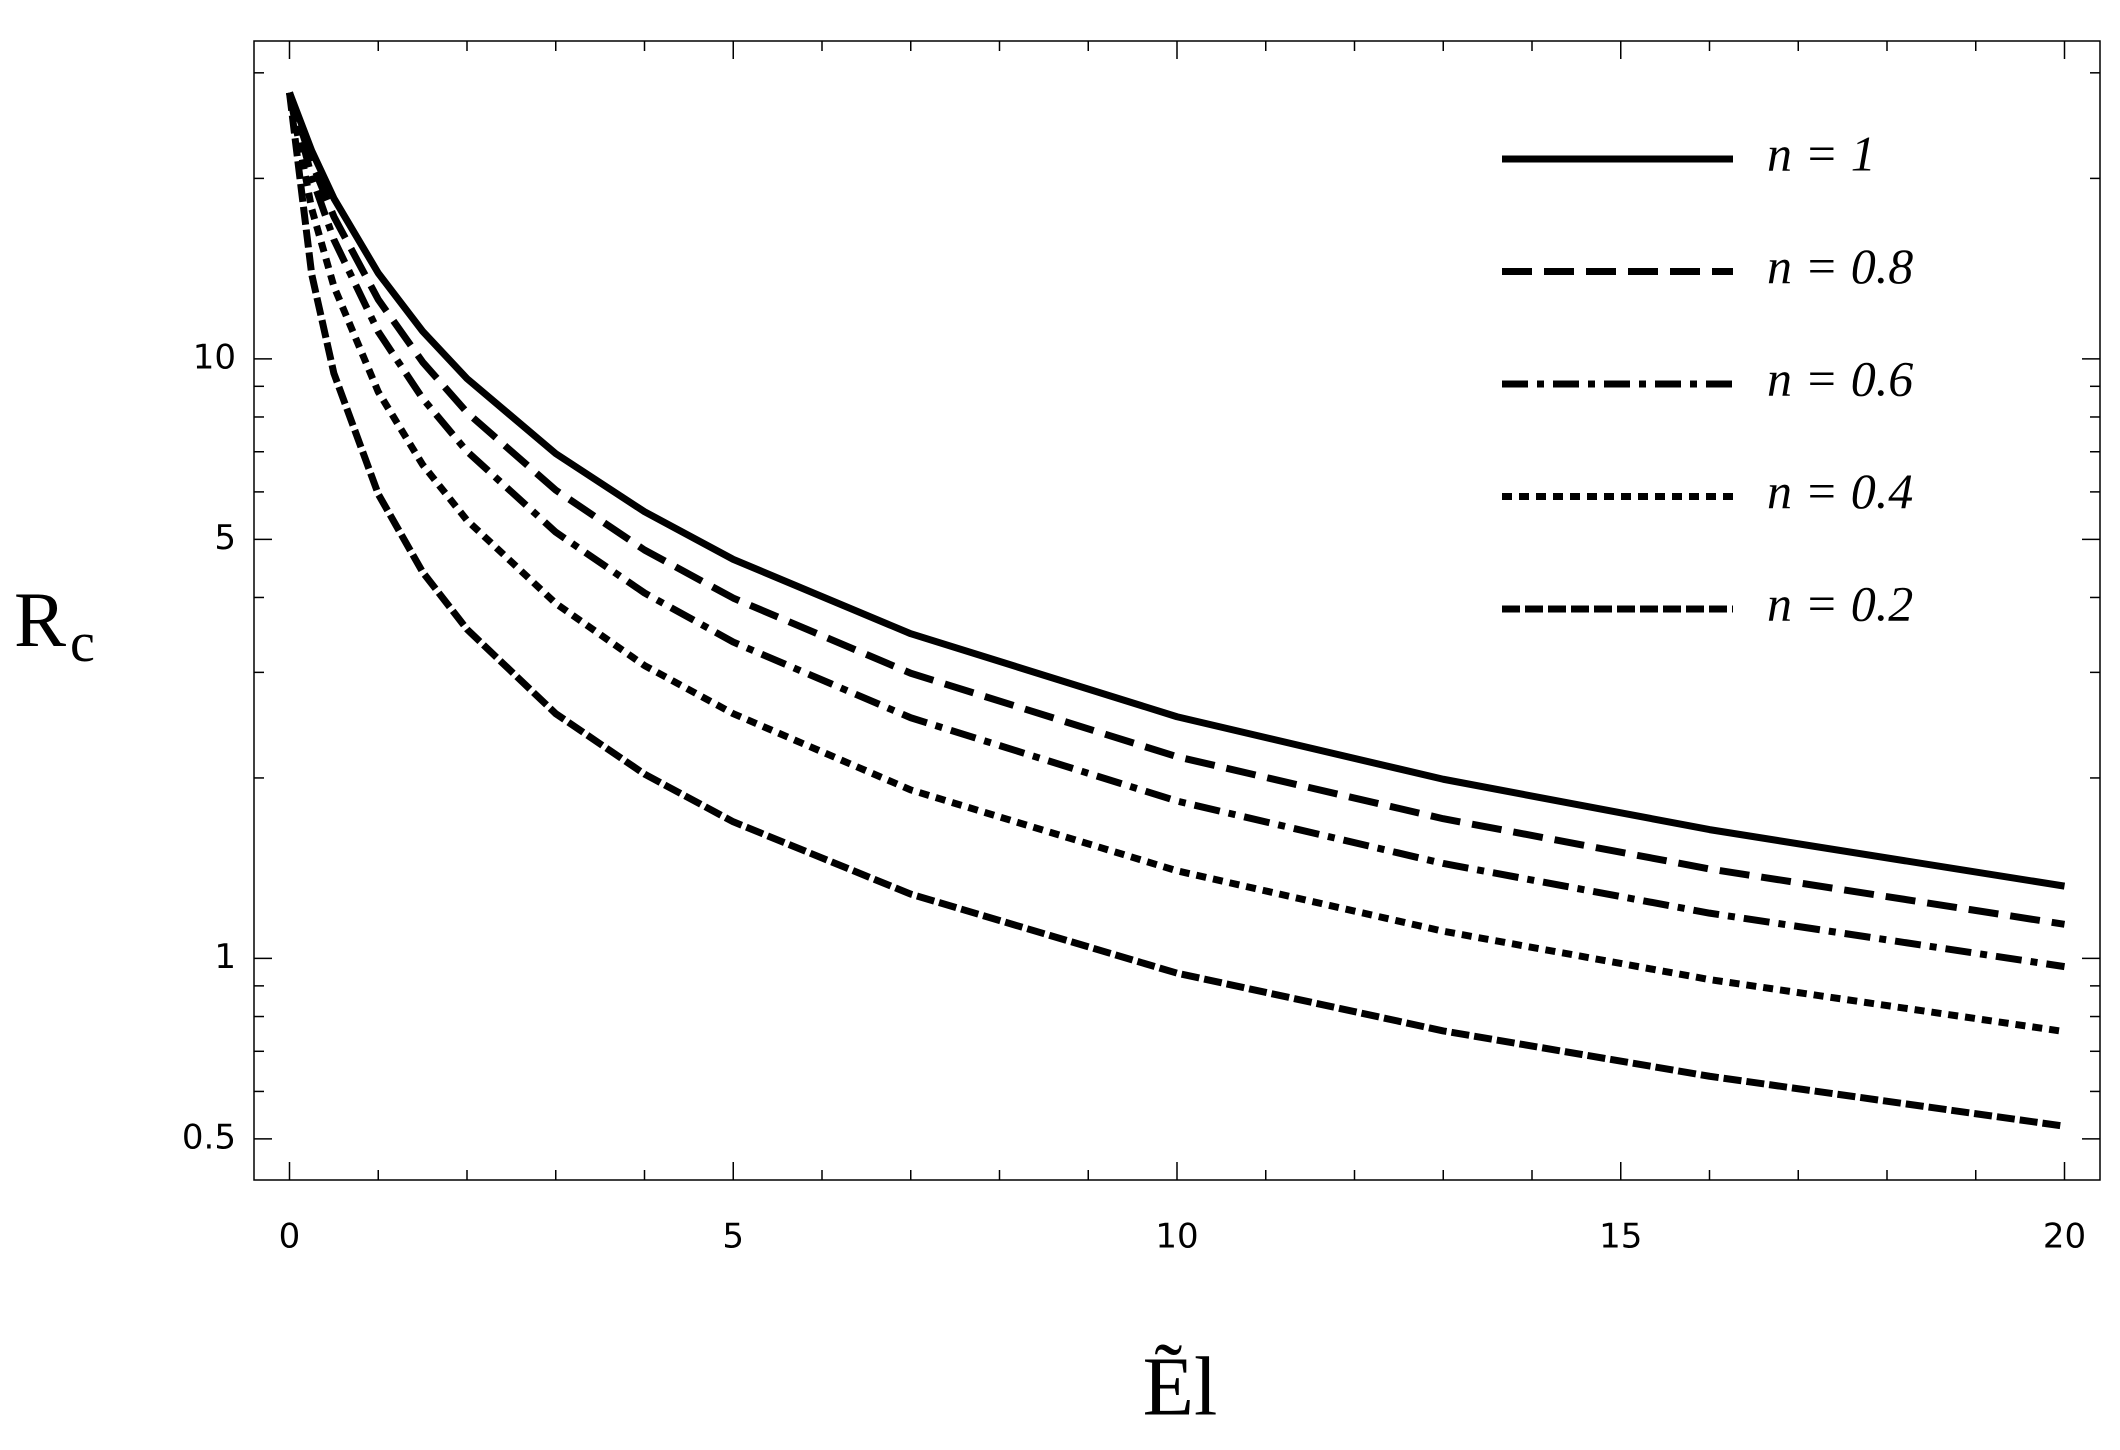 This screenshot has height=1450, width=2120. I want to click on legend-label: n = 0.8, so click(1840, 266).